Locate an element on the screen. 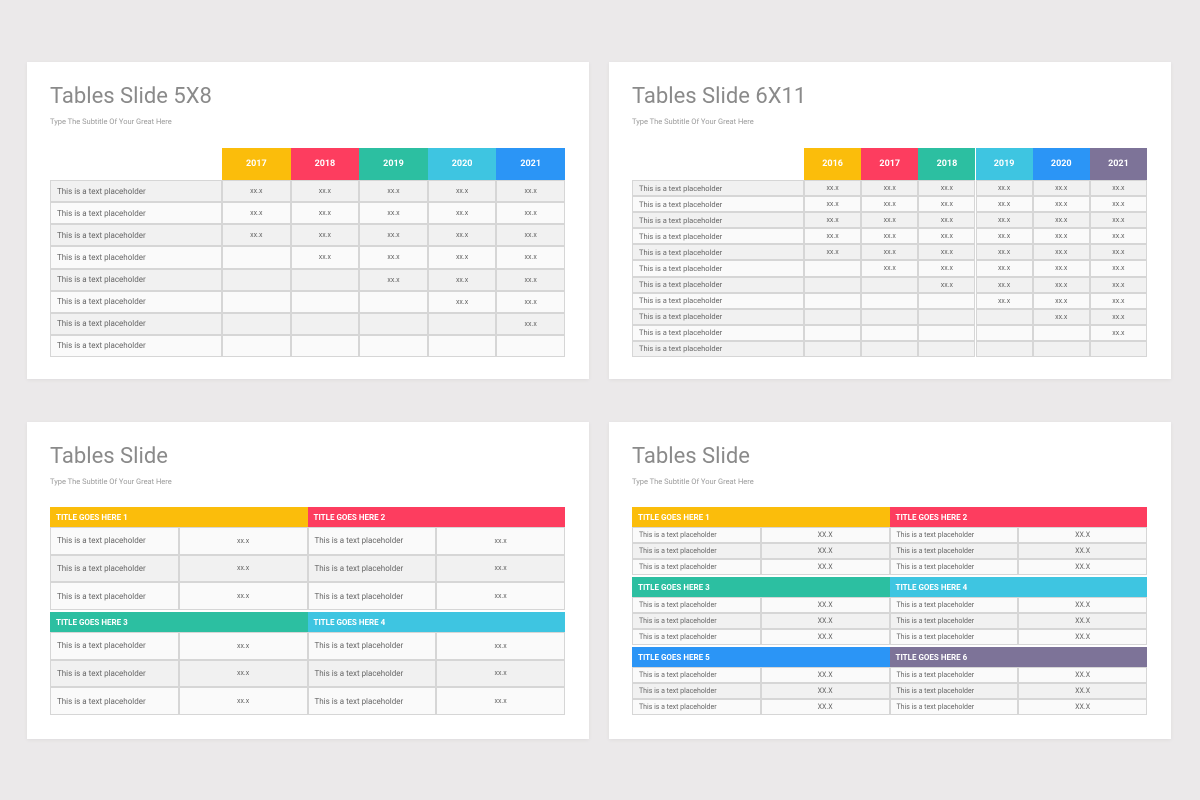 This screenshot has height=800, width=1200. column-header: 2017 is located at coordinates (256, 164).